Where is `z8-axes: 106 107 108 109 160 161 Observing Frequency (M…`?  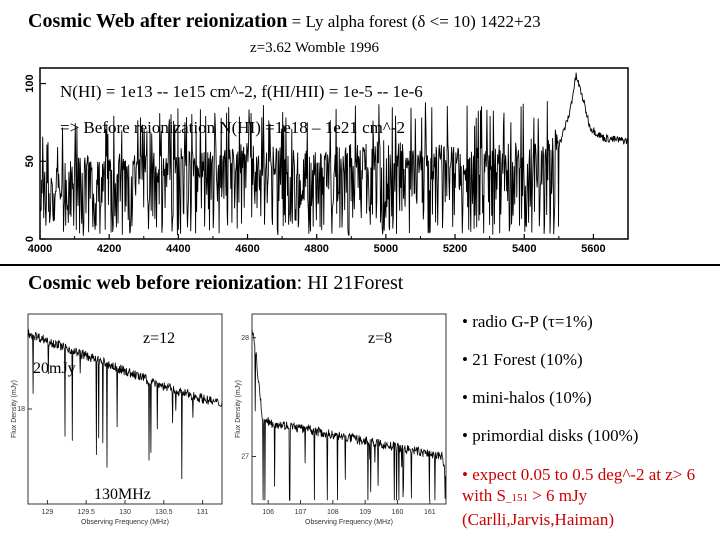 z8-axes: 106 107 108 109 160 161 Observing Frequency (M… is located at coordinates (341, 419).